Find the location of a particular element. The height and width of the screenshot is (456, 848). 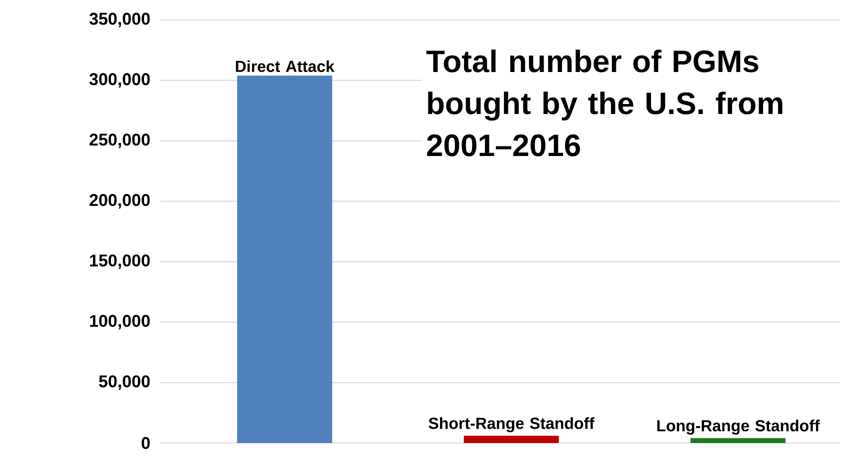

y-tick-label: 200,000 is located at coordinates (120, 201).